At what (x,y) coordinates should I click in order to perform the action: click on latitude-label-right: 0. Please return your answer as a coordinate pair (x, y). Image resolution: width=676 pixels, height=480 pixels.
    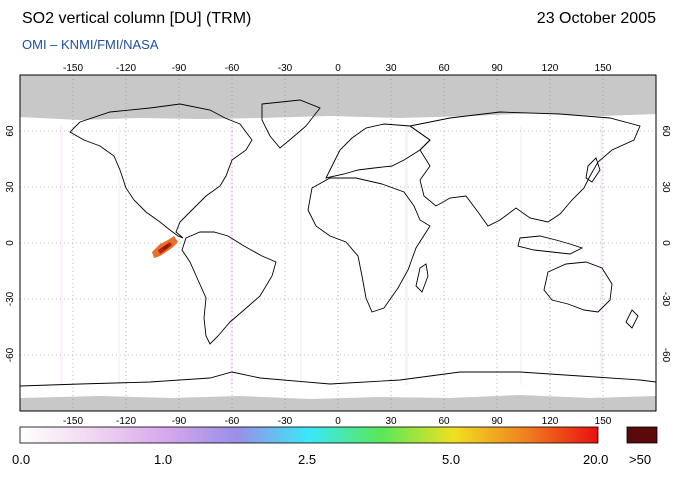
    Looking at the image, I should click on (665, 243).